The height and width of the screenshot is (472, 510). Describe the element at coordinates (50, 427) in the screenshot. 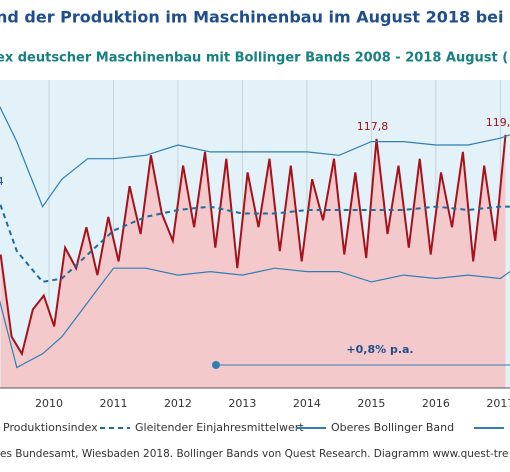

I see `legend-label: Produktionsindex` at that location.